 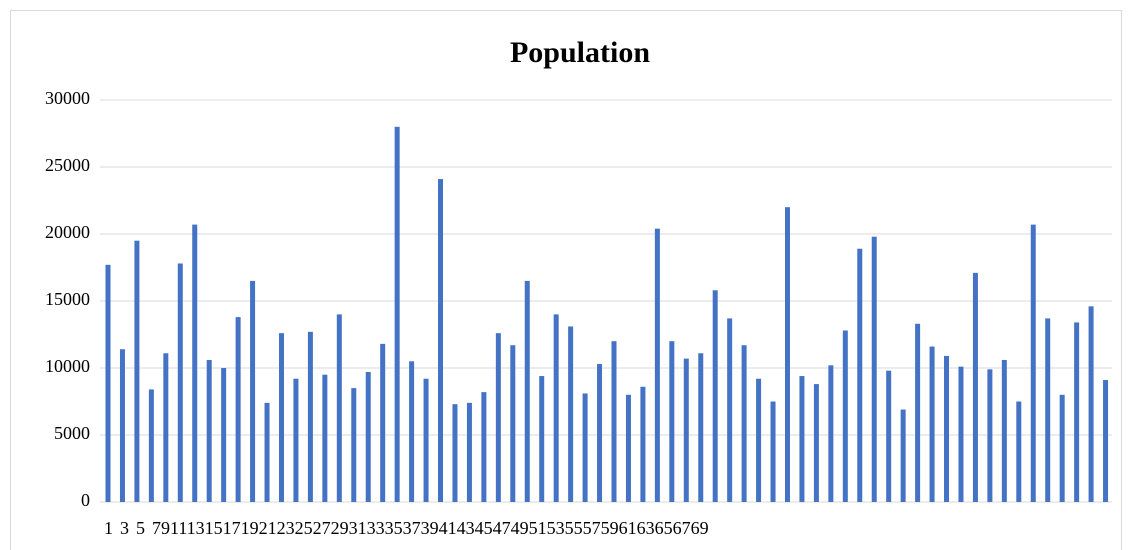 I want to click on x-tick-label: 65, so click(x=664, y=528).